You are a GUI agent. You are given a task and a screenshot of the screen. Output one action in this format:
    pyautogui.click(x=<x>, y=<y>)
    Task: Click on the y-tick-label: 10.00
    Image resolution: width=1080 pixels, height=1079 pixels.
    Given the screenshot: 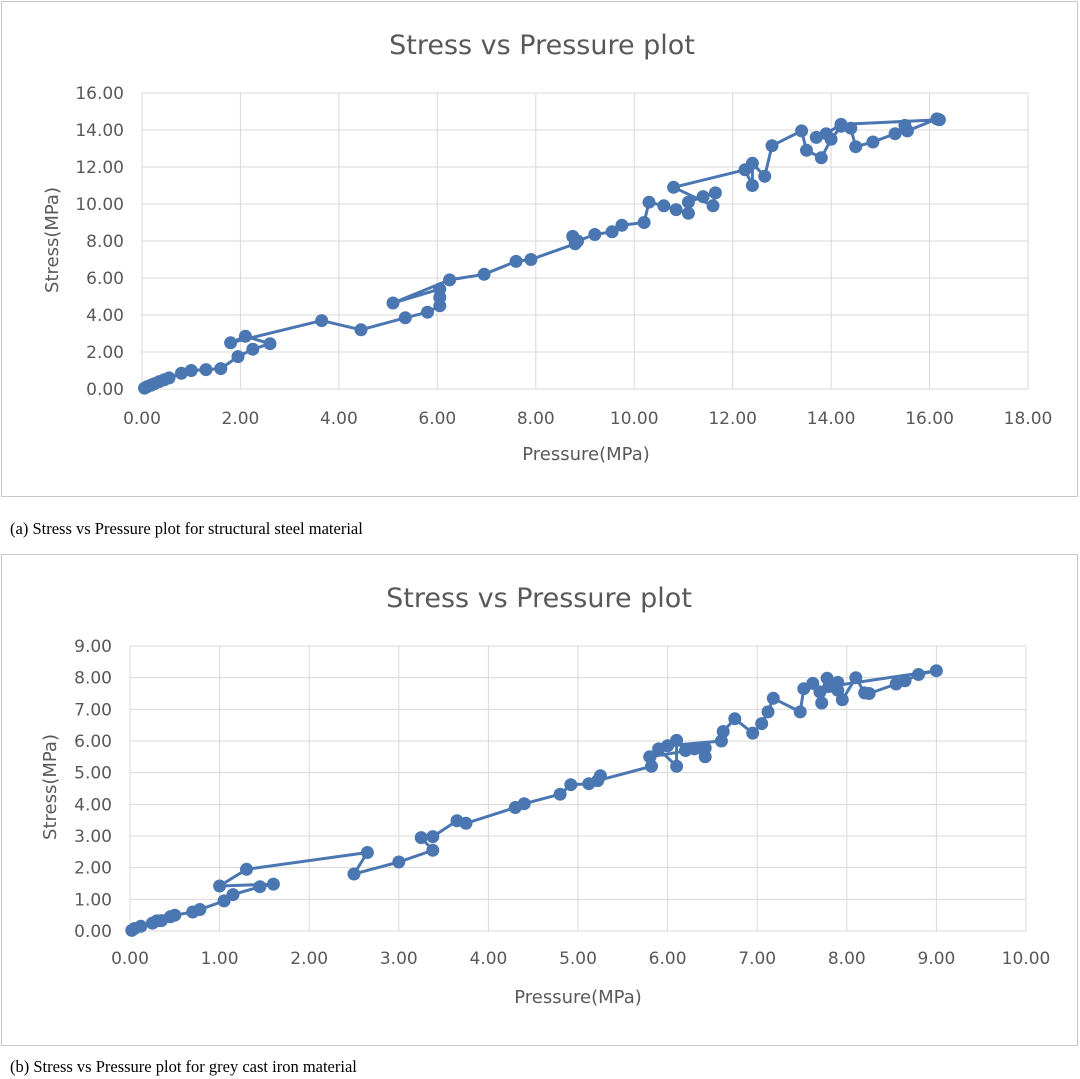 What is the action you would take?
    pyautogui.click(x=99, y=205)
    